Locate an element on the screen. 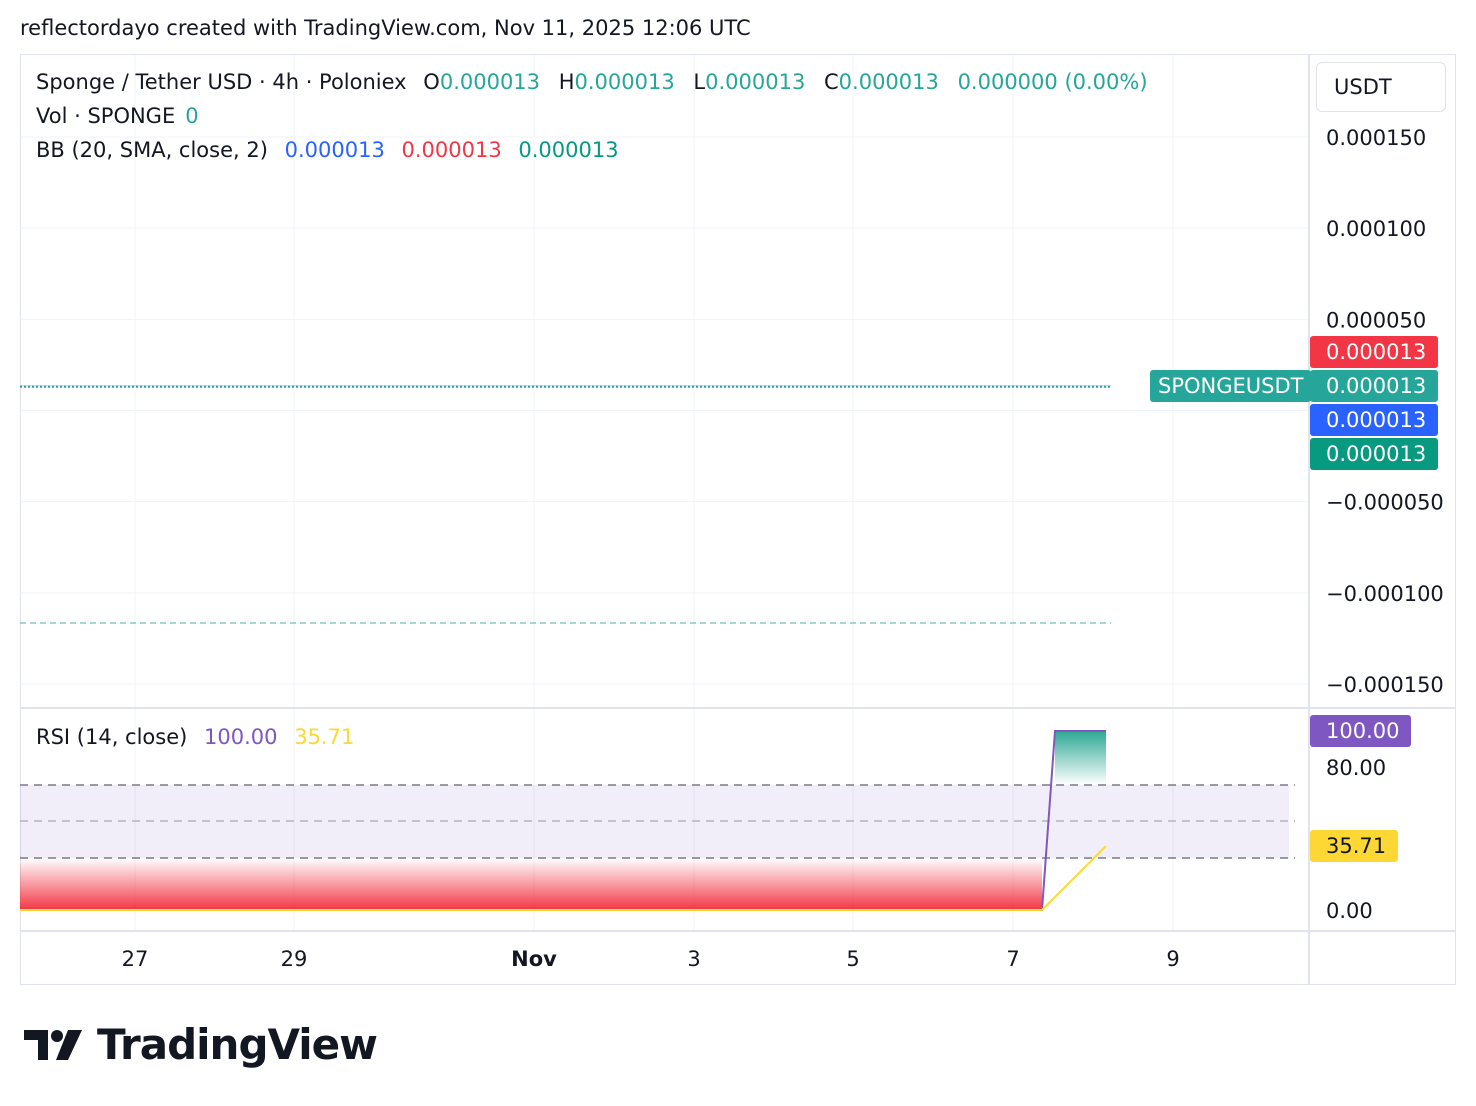 The height and width of the screenshot is (1106, 1476). price-tick-label: −0.000050 is located at coordinates (1385, 503).